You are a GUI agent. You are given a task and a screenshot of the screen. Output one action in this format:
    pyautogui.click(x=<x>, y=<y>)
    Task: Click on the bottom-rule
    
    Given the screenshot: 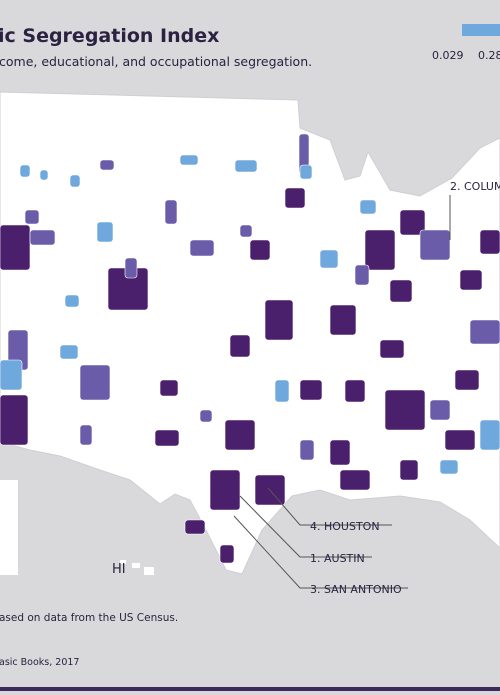 What is the action you would take?
    pyautogui.click(x=250, y=689)
    